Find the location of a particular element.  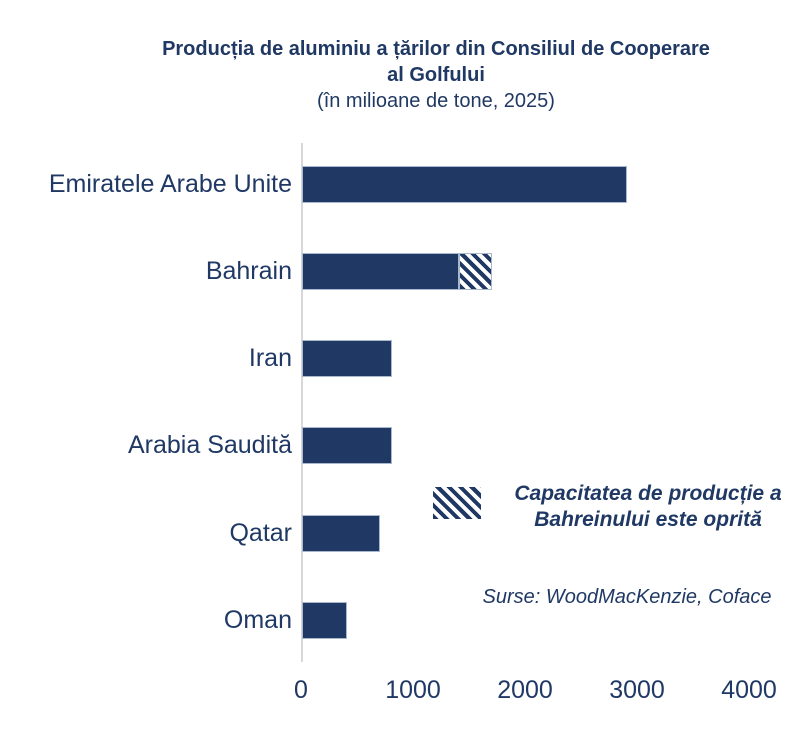

bar-row: Oman is located at coordinates (405, 620).